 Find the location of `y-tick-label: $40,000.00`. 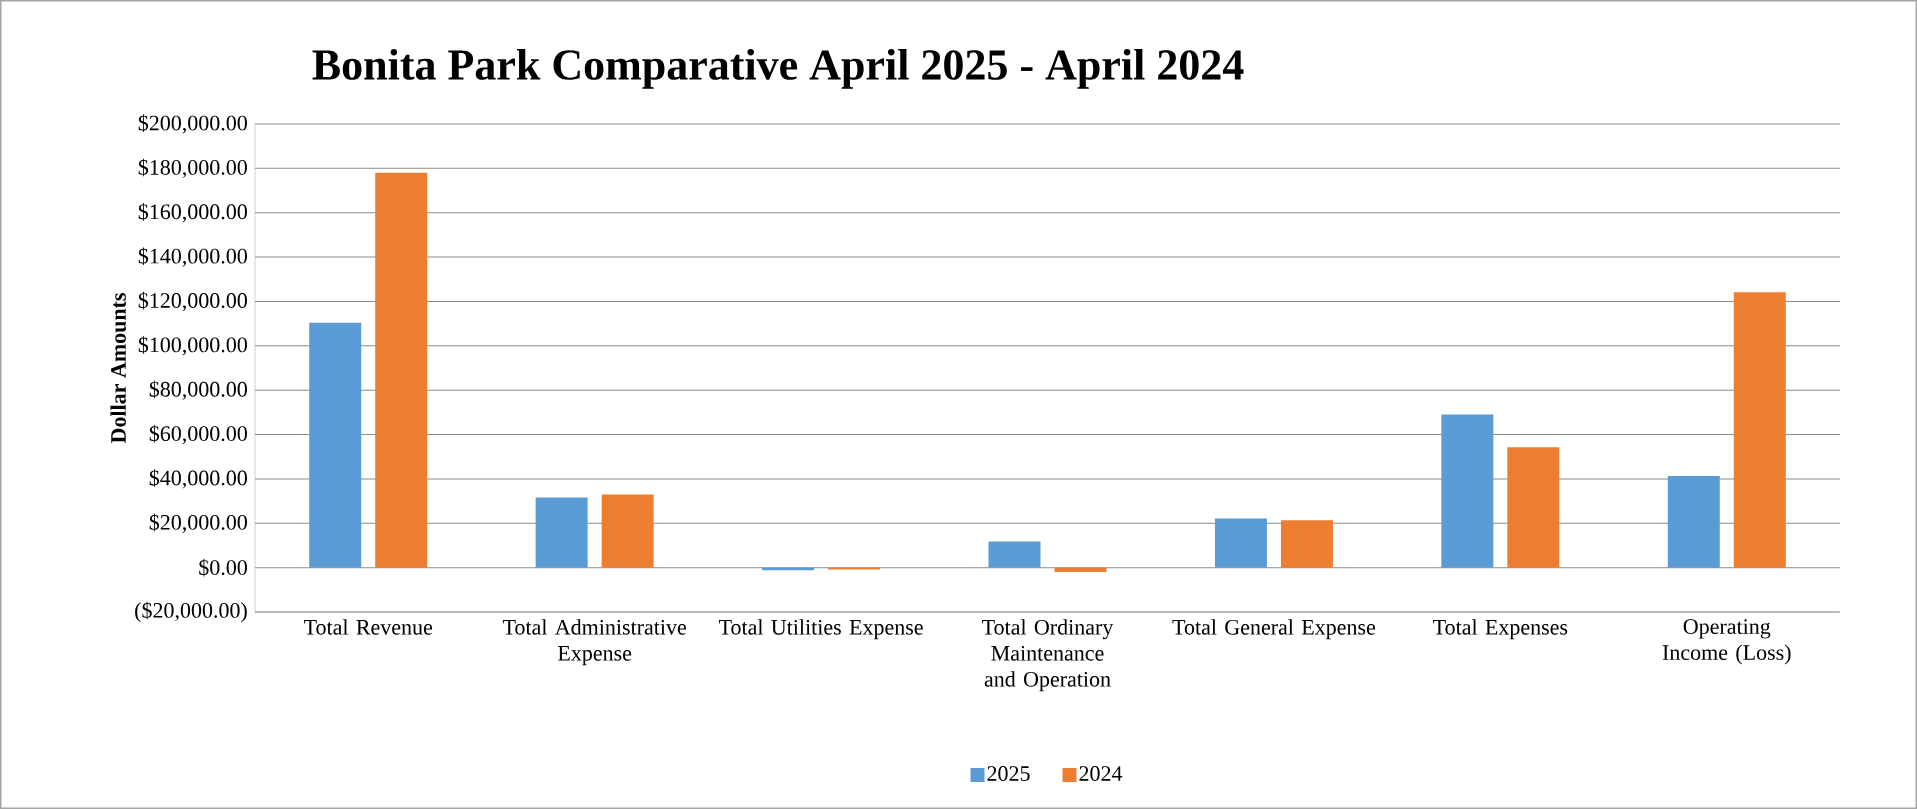

y-tick-label: $40,000.00 is located at coordinates (198, 479).